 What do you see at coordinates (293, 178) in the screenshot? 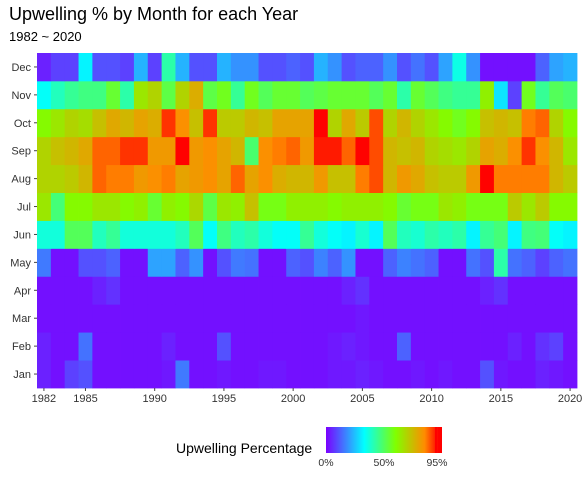
I see `heatmap-cell-aug-2000` at bounding box center [293, 178].